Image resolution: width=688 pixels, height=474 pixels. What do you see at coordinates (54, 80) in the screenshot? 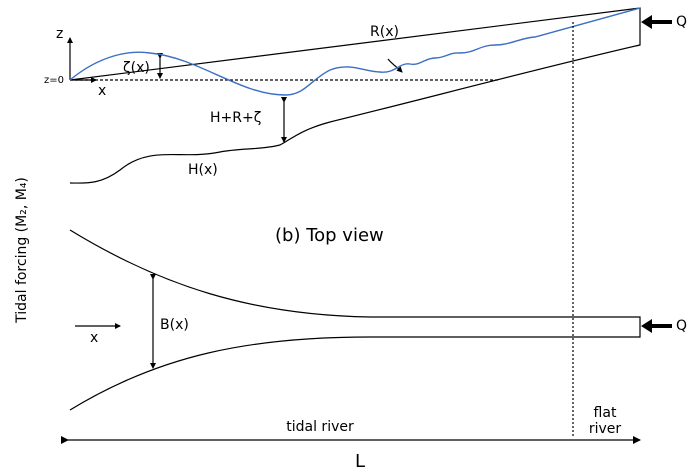
I see `z0-label: z=0` at bounding box center [54, 80].